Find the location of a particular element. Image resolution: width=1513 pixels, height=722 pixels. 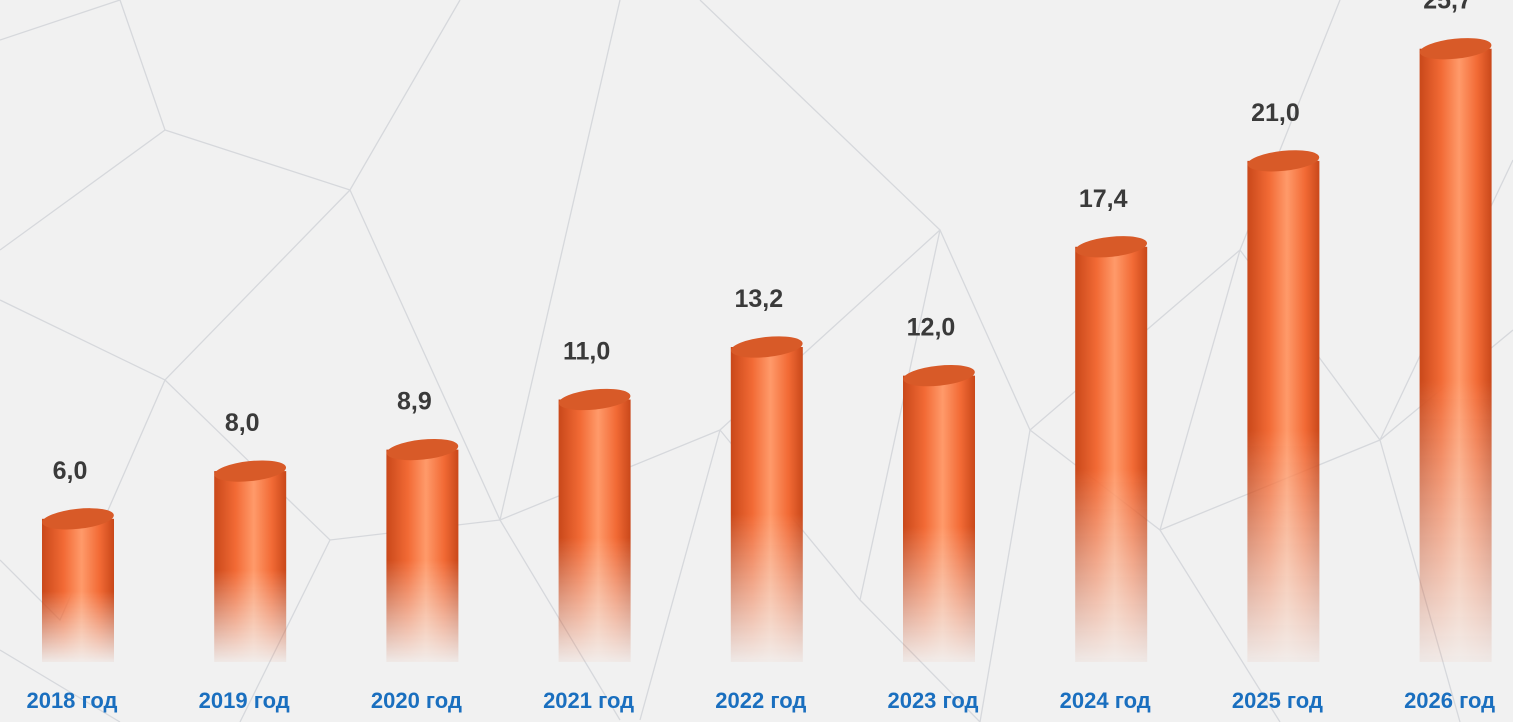

bar-2026 is located at coordinates (1455, 350).